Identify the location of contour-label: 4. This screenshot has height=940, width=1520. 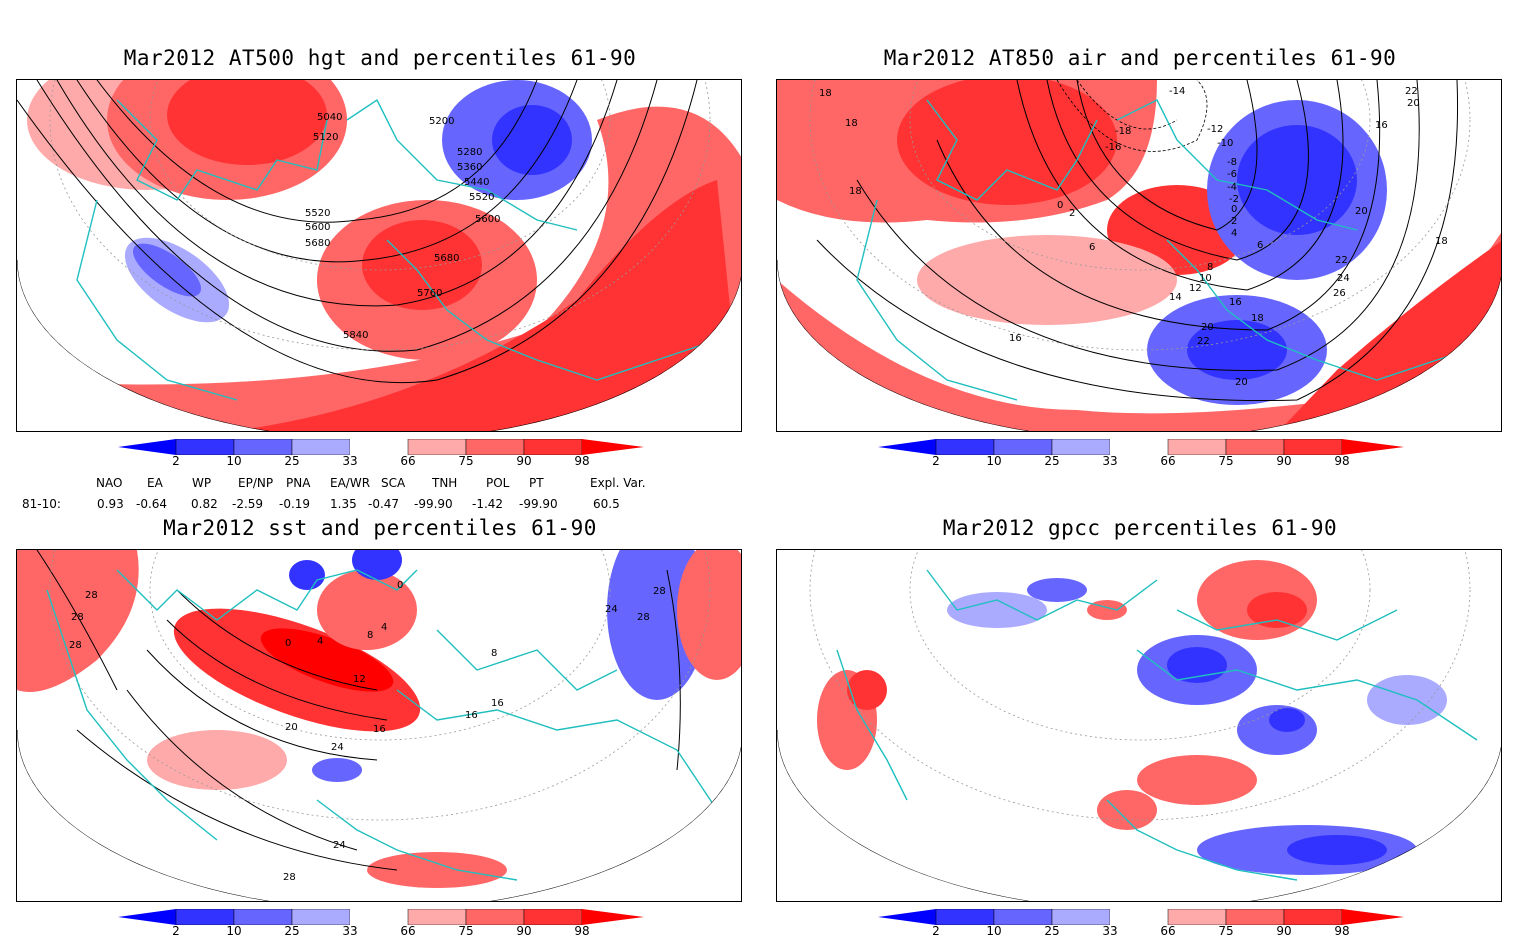
(384, 627).